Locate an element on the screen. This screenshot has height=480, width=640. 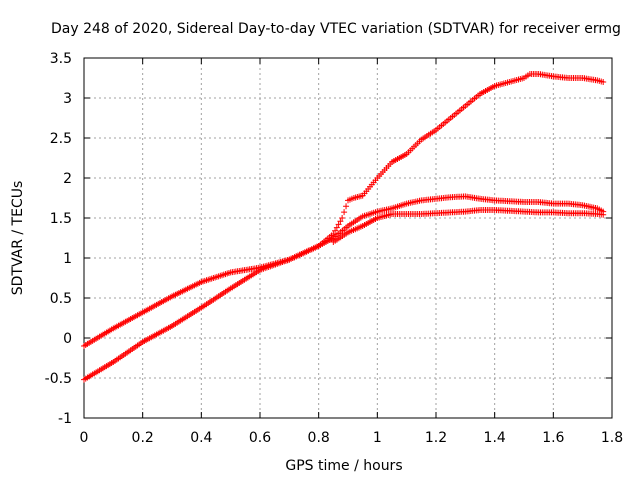
x-axis-label: GPS time / hours is located at coordinates (343, 466).